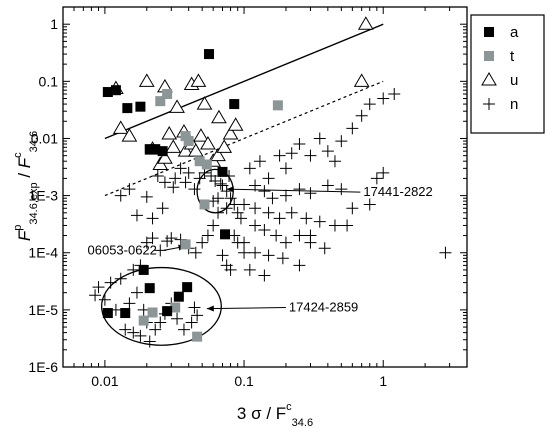 This screenshot has width=552, height=429. What do you see at coordinates (43, 310) in the screenshot?
I see `y-tick-label-6: 1E-5` at bounding box center [43, 310].